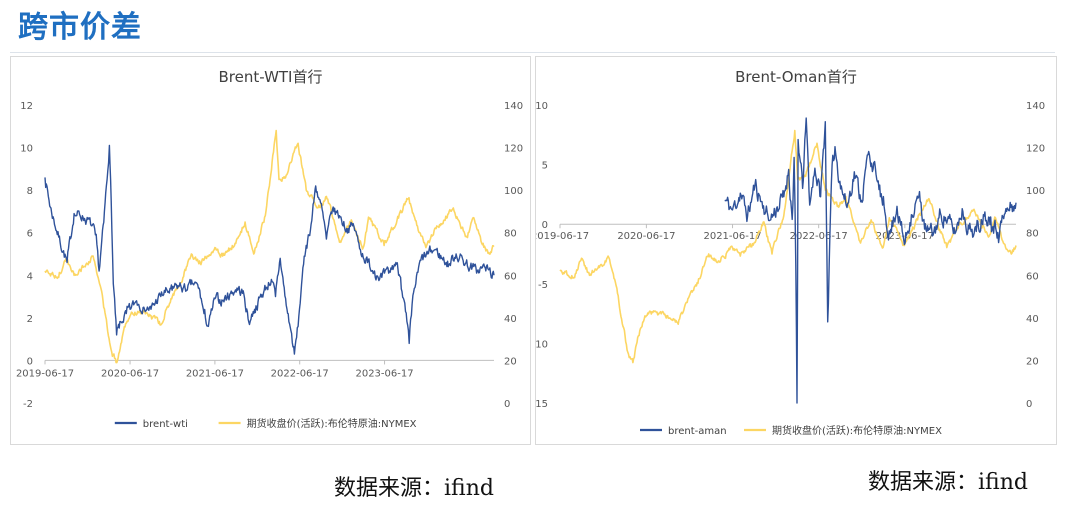 This screenshot has height=508, width=1080. Describe the element at coordinates (948, 482) in the screenshot. I see `source-note-right: 数据来源：ifind` at that location.